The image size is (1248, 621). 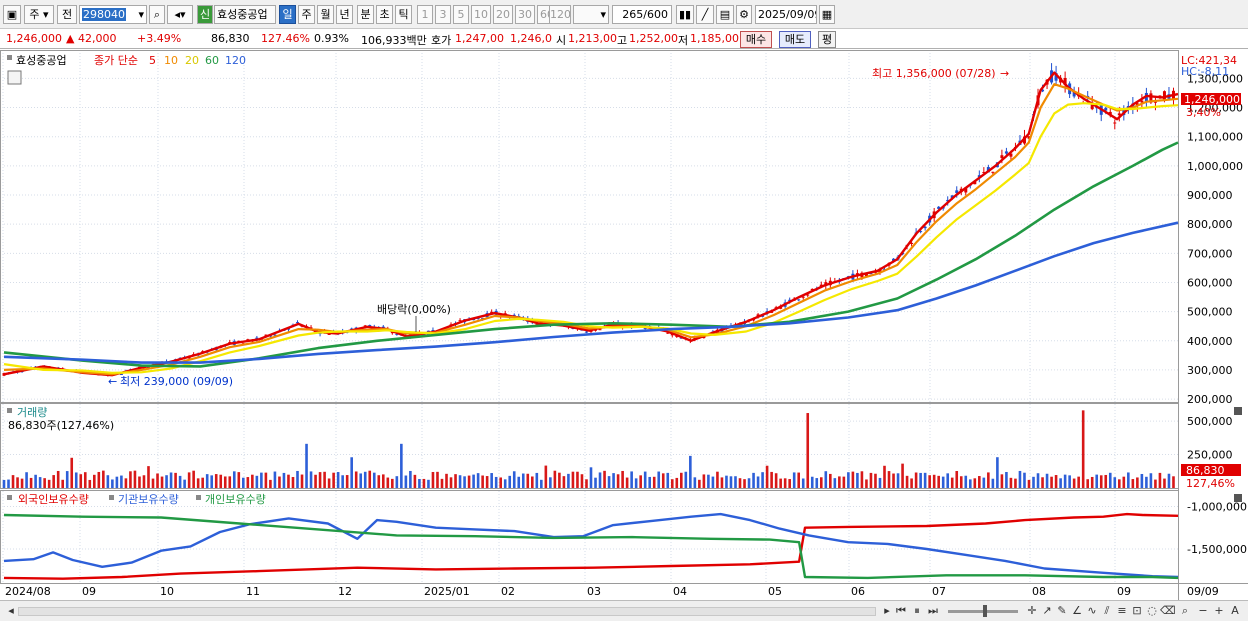 What do you see at coordinates (28, 591) in the screenshot?
I see `x-tick-label: 2024/08` at bounding box center [28, 591].